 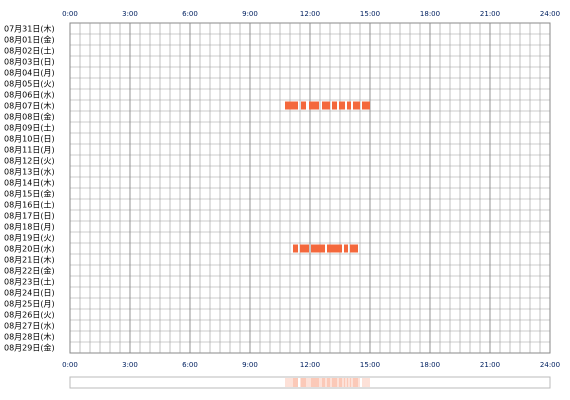 I want to click on row-label: 08月17日(日), so click(x=29, y=216).